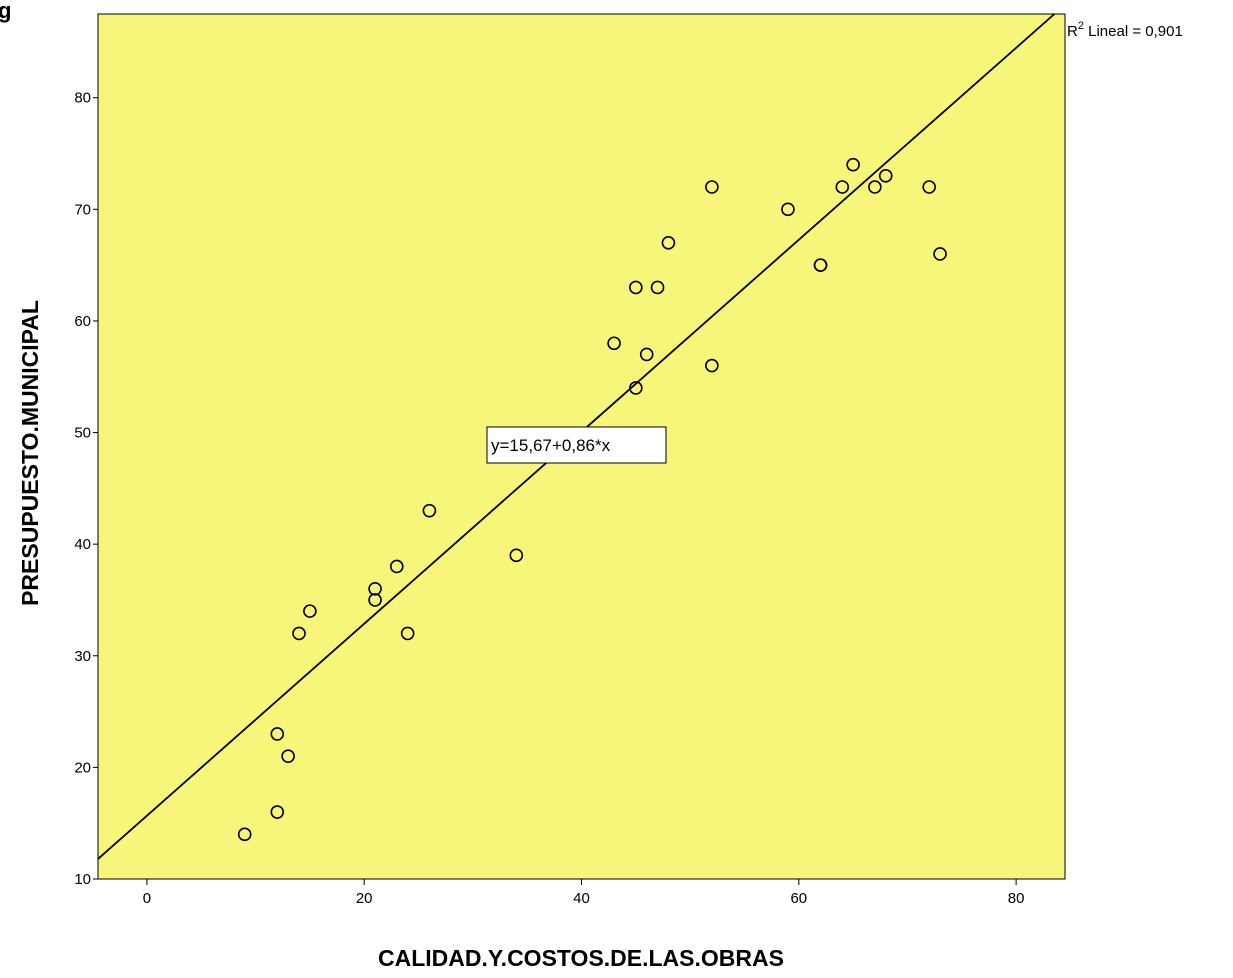 The height and width of the screenshot is (978, 1233). Describe the element at coordinates (82, 544) in the screenshot. I see `y-tick-label: 40` at that location.